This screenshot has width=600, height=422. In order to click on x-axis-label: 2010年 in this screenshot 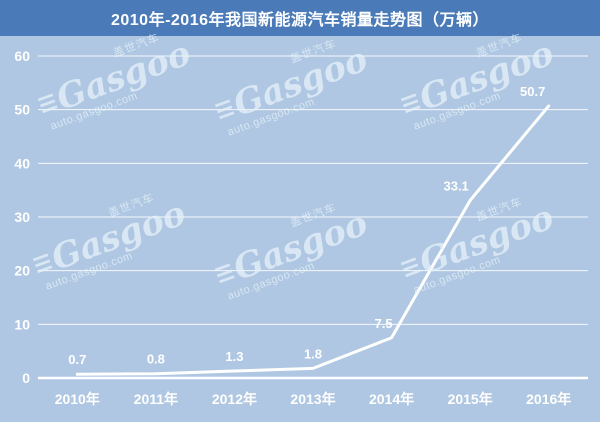, I will do `click(77, 399)`.